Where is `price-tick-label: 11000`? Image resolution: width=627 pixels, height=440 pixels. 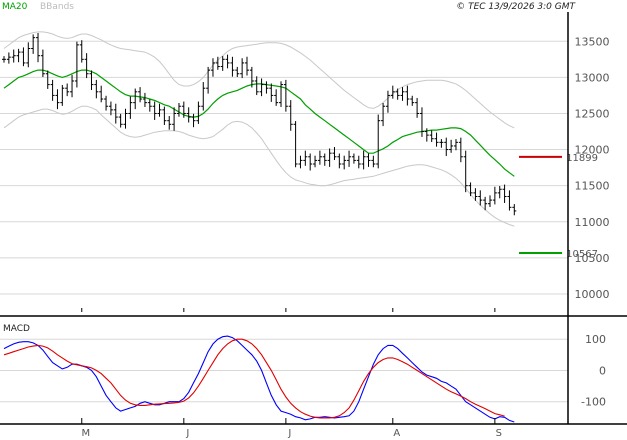
price-tick-label: 11000 is located at coordinates (592, 222).